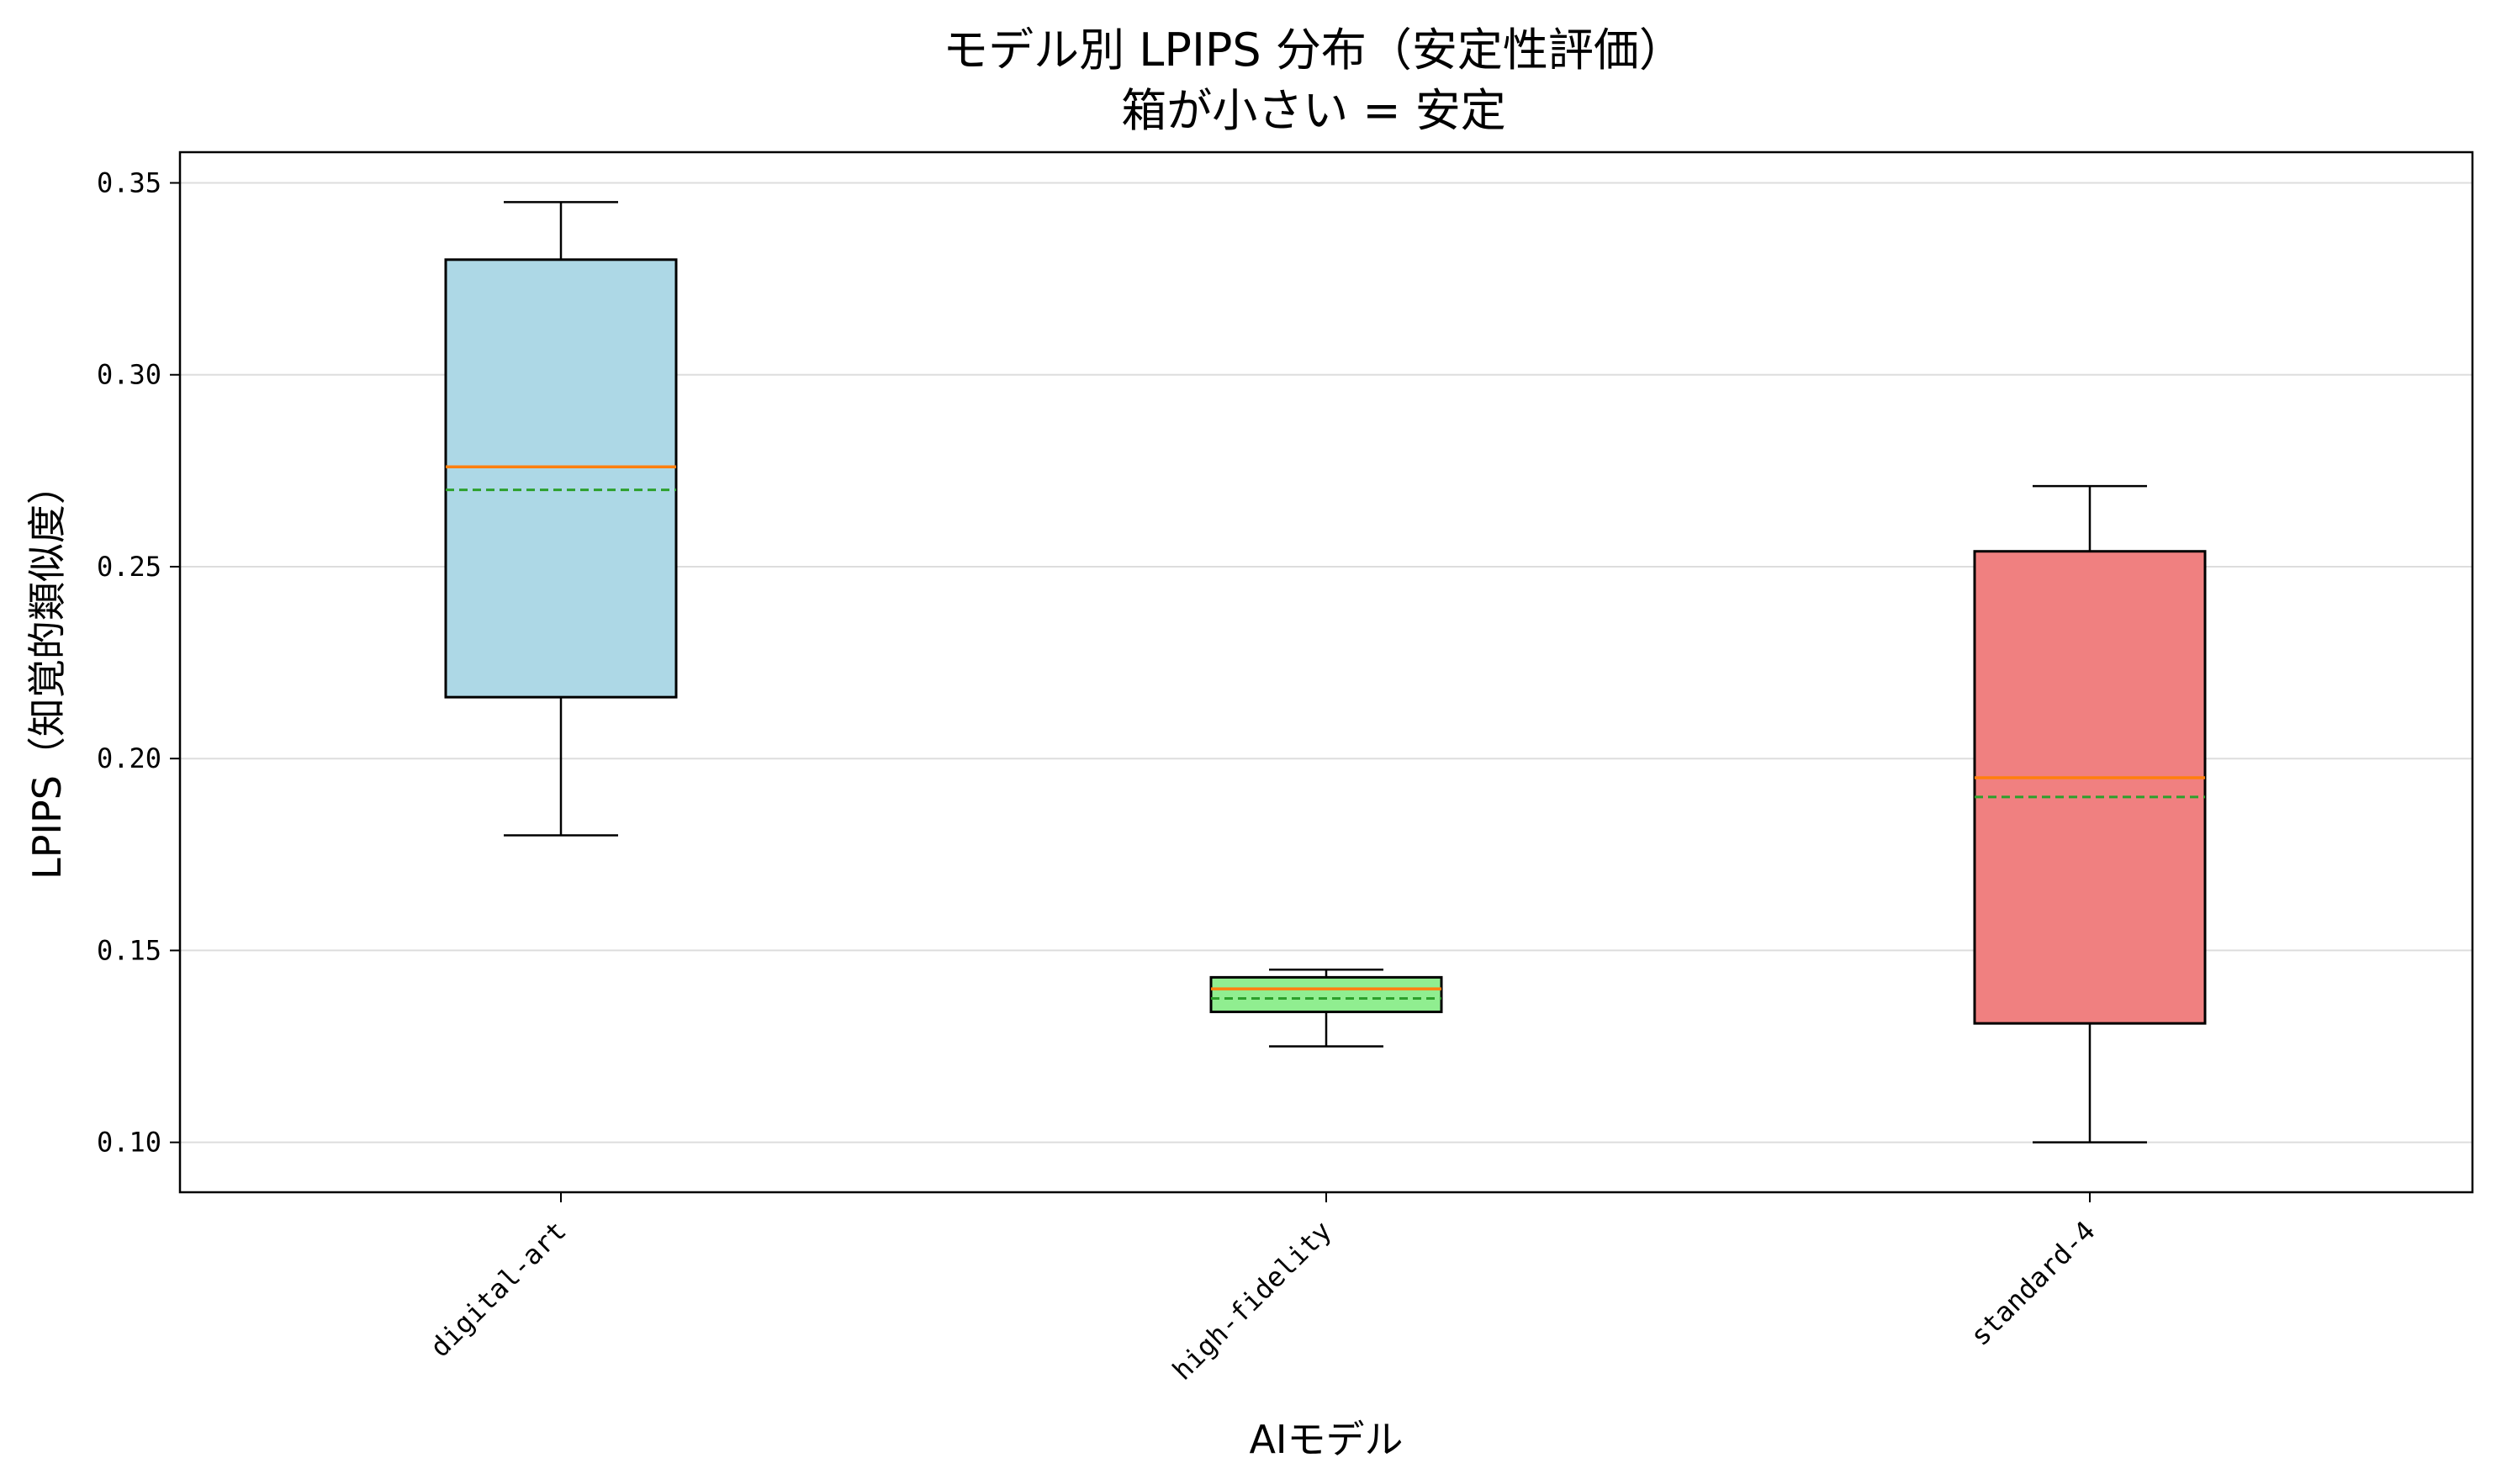 The width and height of the screenshot is (2496, 1484). I want to click on y-tick-label: 0.20, so click(129, 758).